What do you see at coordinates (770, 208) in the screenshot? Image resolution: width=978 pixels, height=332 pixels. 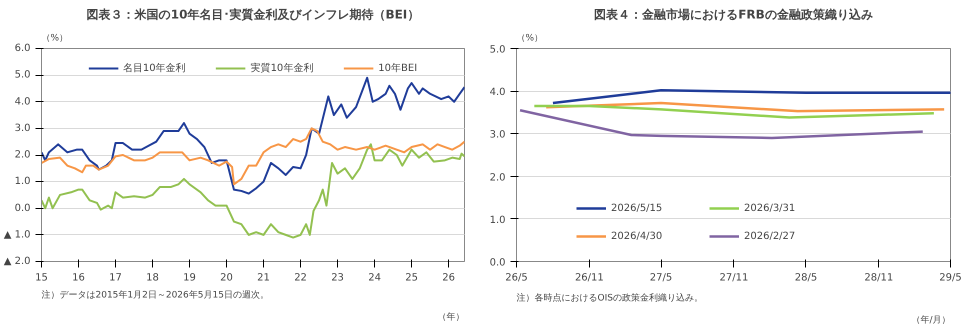 I see `legend-label: 2026/3/31` at bounding box center [770, 208].